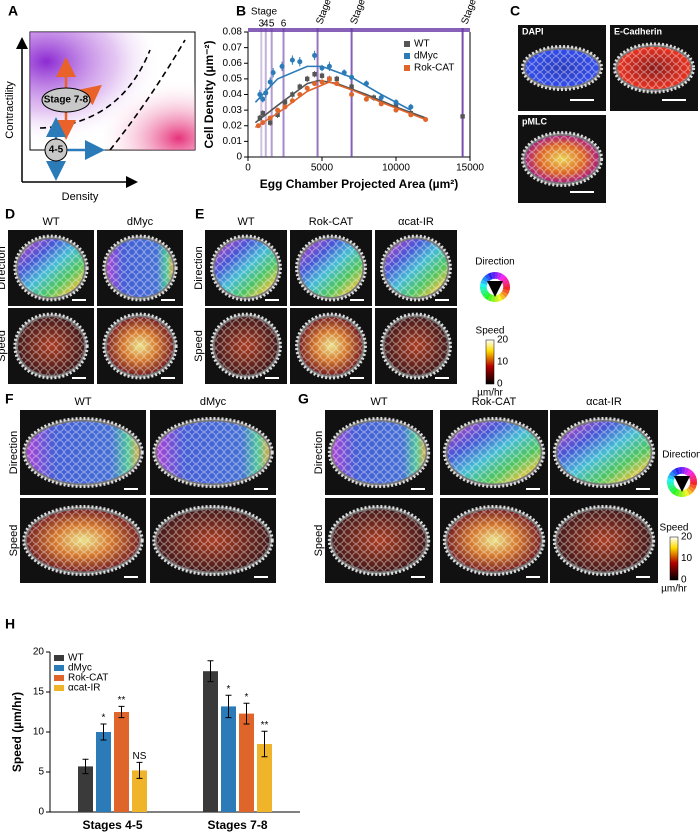 The image size is (700, 836). What do you see at coordinates (233, 110) in the screenshot?
I see `y-tick-label: 0.03` at bounding box center [233, 110].